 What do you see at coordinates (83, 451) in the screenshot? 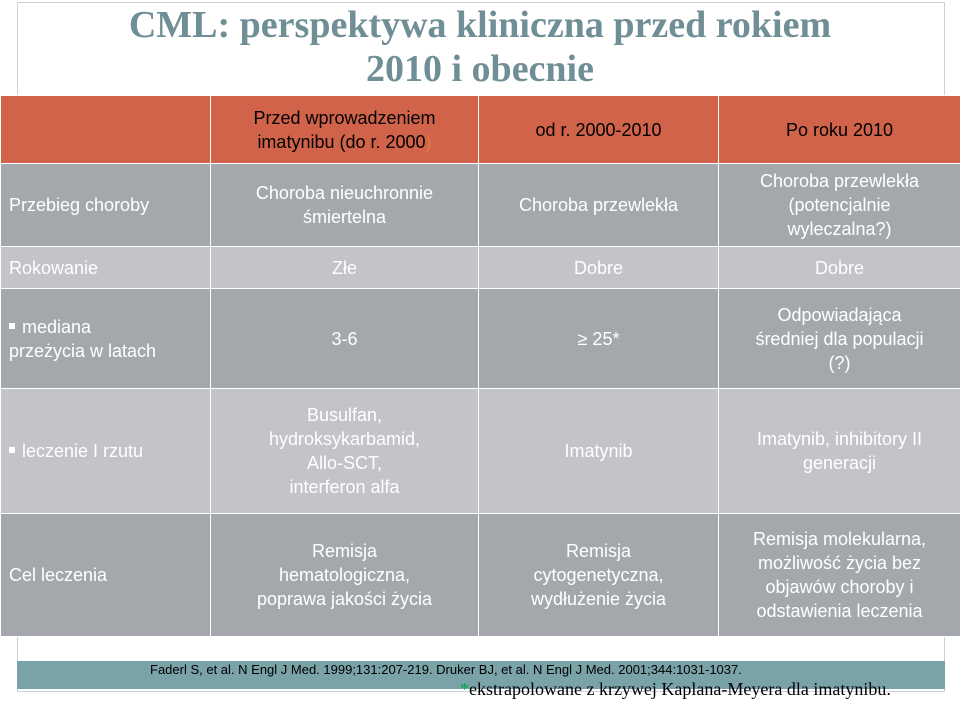
I see `label-text: leczenie I rzutu` at bounding box center [83, 451].